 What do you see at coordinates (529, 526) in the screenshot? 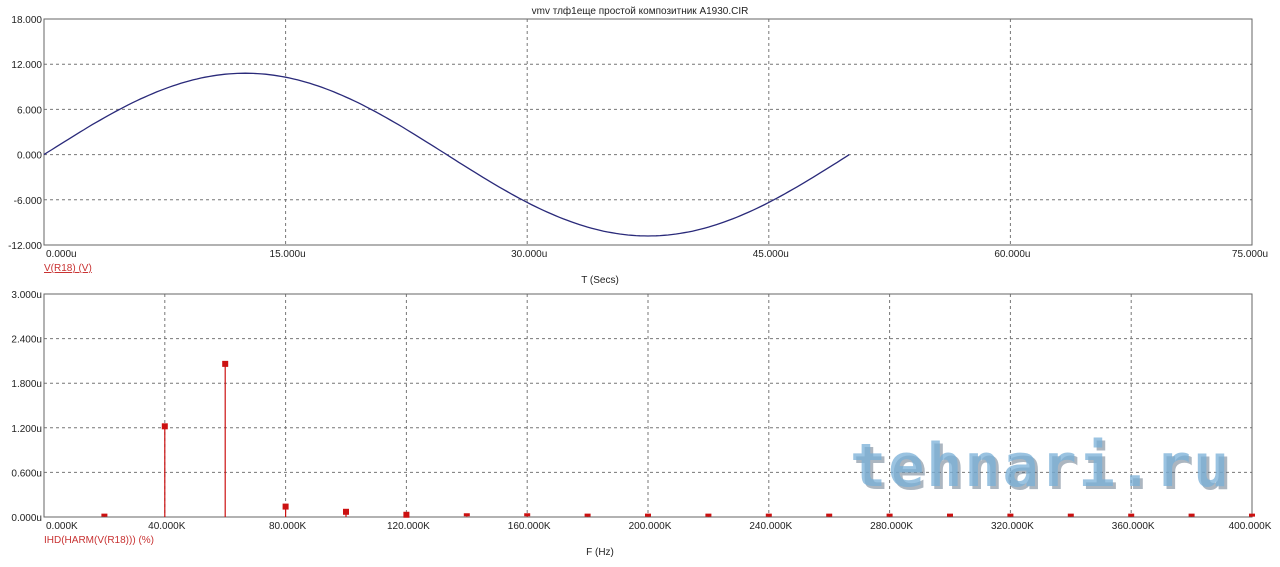
I see `x-tick-label: 160.000K` at bounding box center [529, 526].